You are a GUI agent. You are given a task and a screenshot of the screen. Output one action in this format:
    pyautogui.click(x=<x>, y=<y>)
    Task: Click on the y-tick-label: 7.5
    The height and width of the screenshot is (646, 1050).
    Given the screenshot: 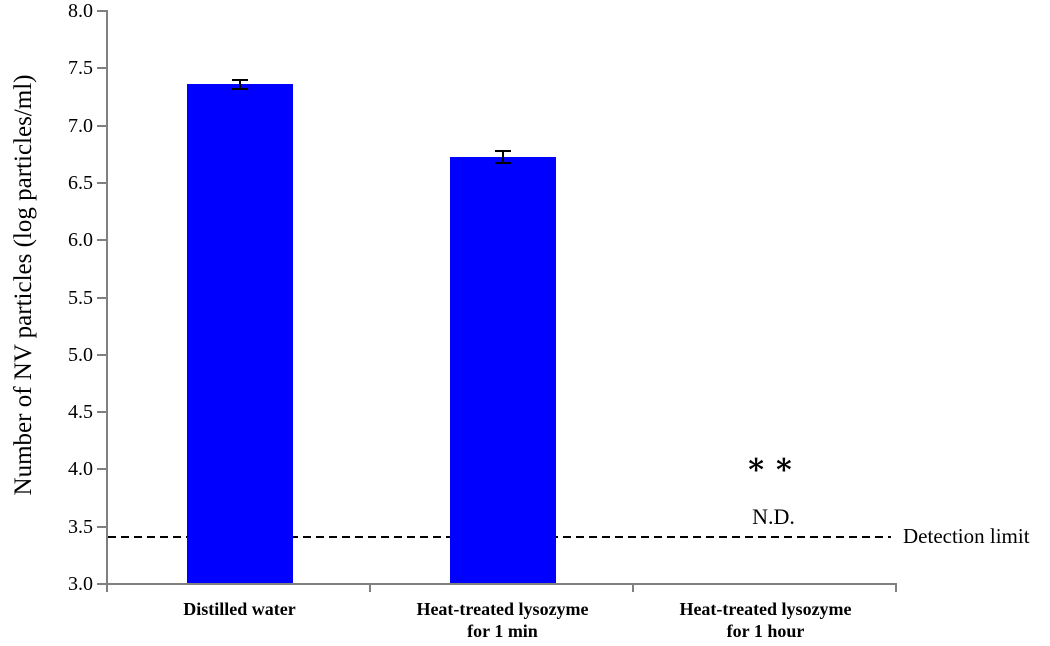 What is the action you would take?
    pyautogui.click(x=80, y=68)
    